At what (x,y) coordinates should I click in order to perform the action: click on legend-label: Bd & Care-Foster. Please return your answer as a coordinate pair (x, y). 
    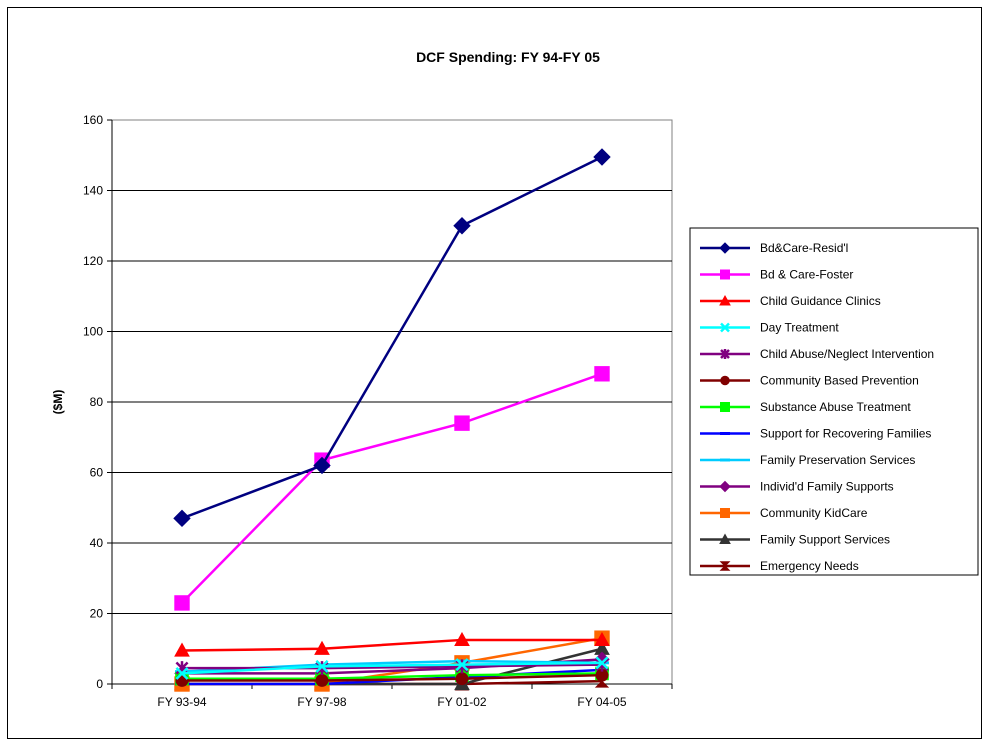
    Looking at the image, I should click on (806, 275).